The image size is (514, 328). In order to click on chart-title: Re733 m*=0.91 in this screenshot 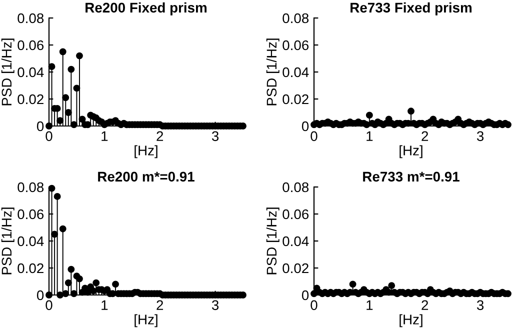, I will do `click(411, 177)`.